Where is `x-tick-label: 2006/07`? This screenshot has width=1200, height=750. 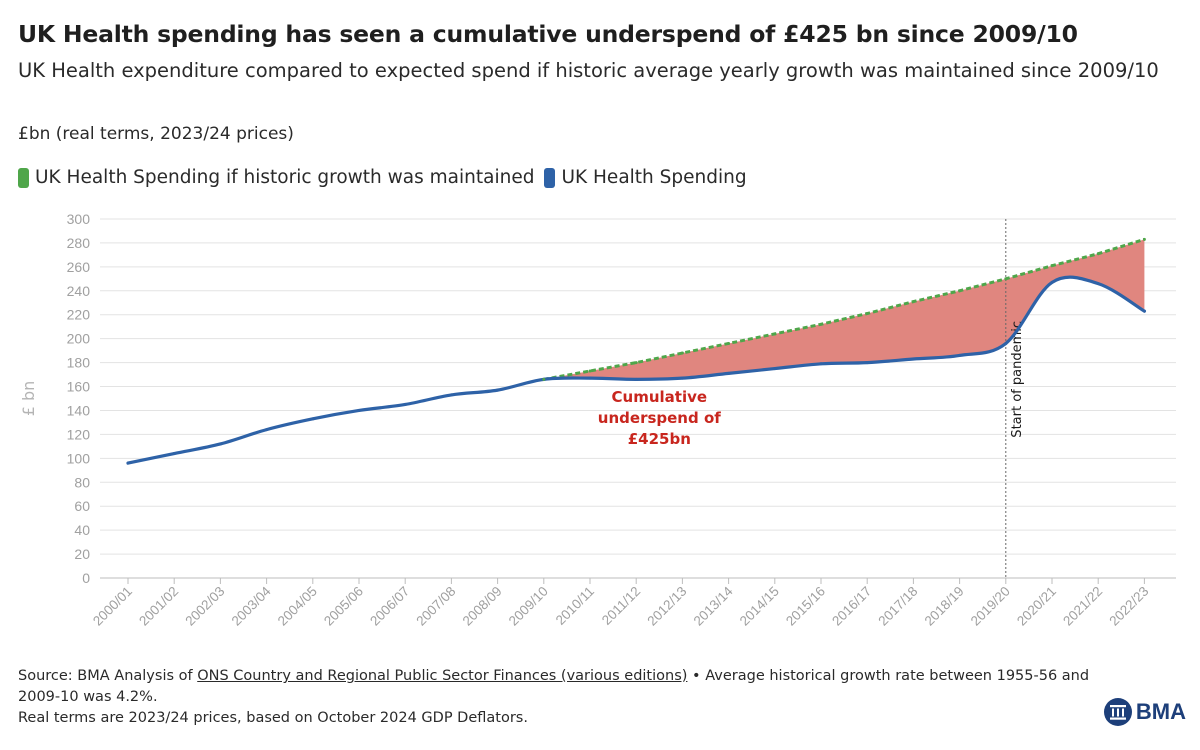
x-tick-label: 2006/07 is located at coordinates (389, 606).